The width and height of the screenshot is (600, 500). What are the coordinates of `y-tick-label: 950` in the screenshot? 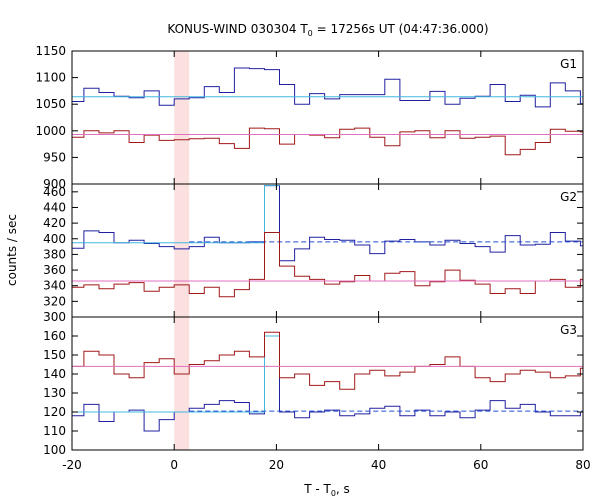 It's located at (54, 157).